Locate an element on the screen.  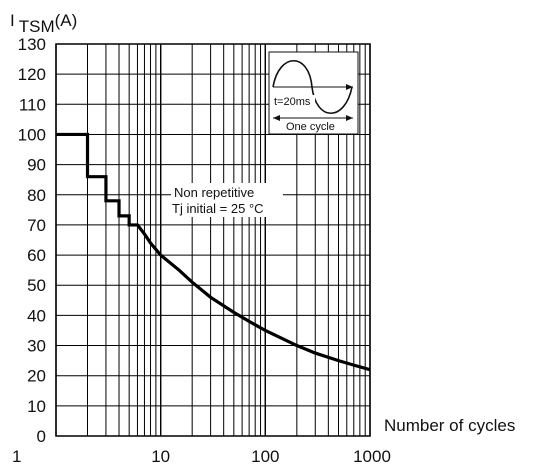
x-tick-label: 1 is located at coordinates (16, 456).